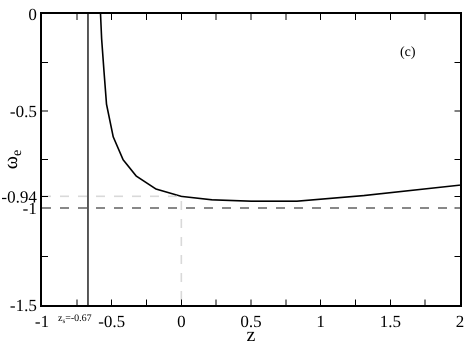  What do you see at coordinates (112, 322) in the screenshot?
I see `x-tick-label: -0.5` at bounding box center [112, 322].